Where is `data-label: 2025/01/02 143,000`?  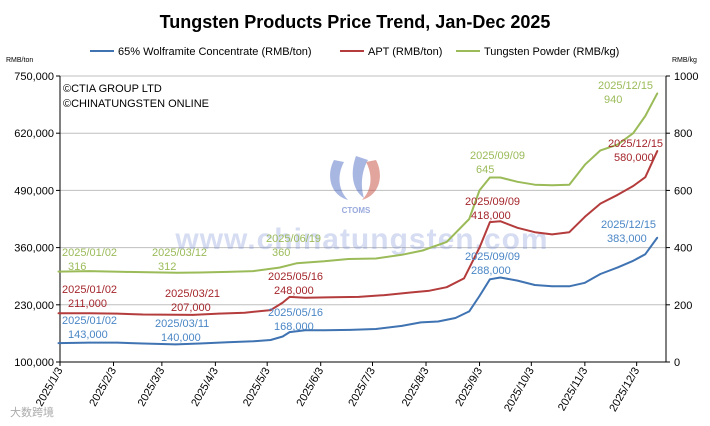
data-label: 2025/01/02 143,000 is located at coordinates (89, 328).